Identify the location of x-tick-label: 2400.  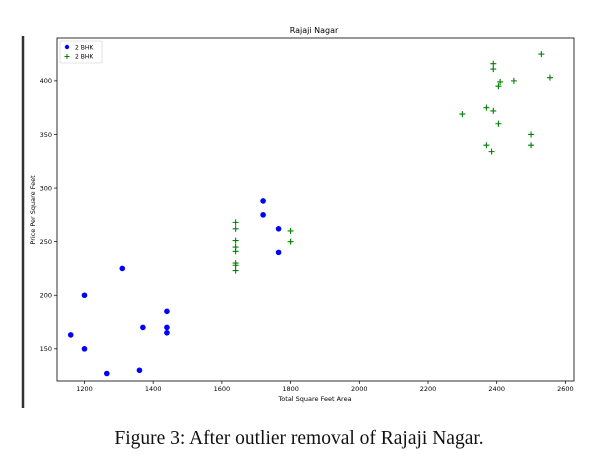
(496, 389).